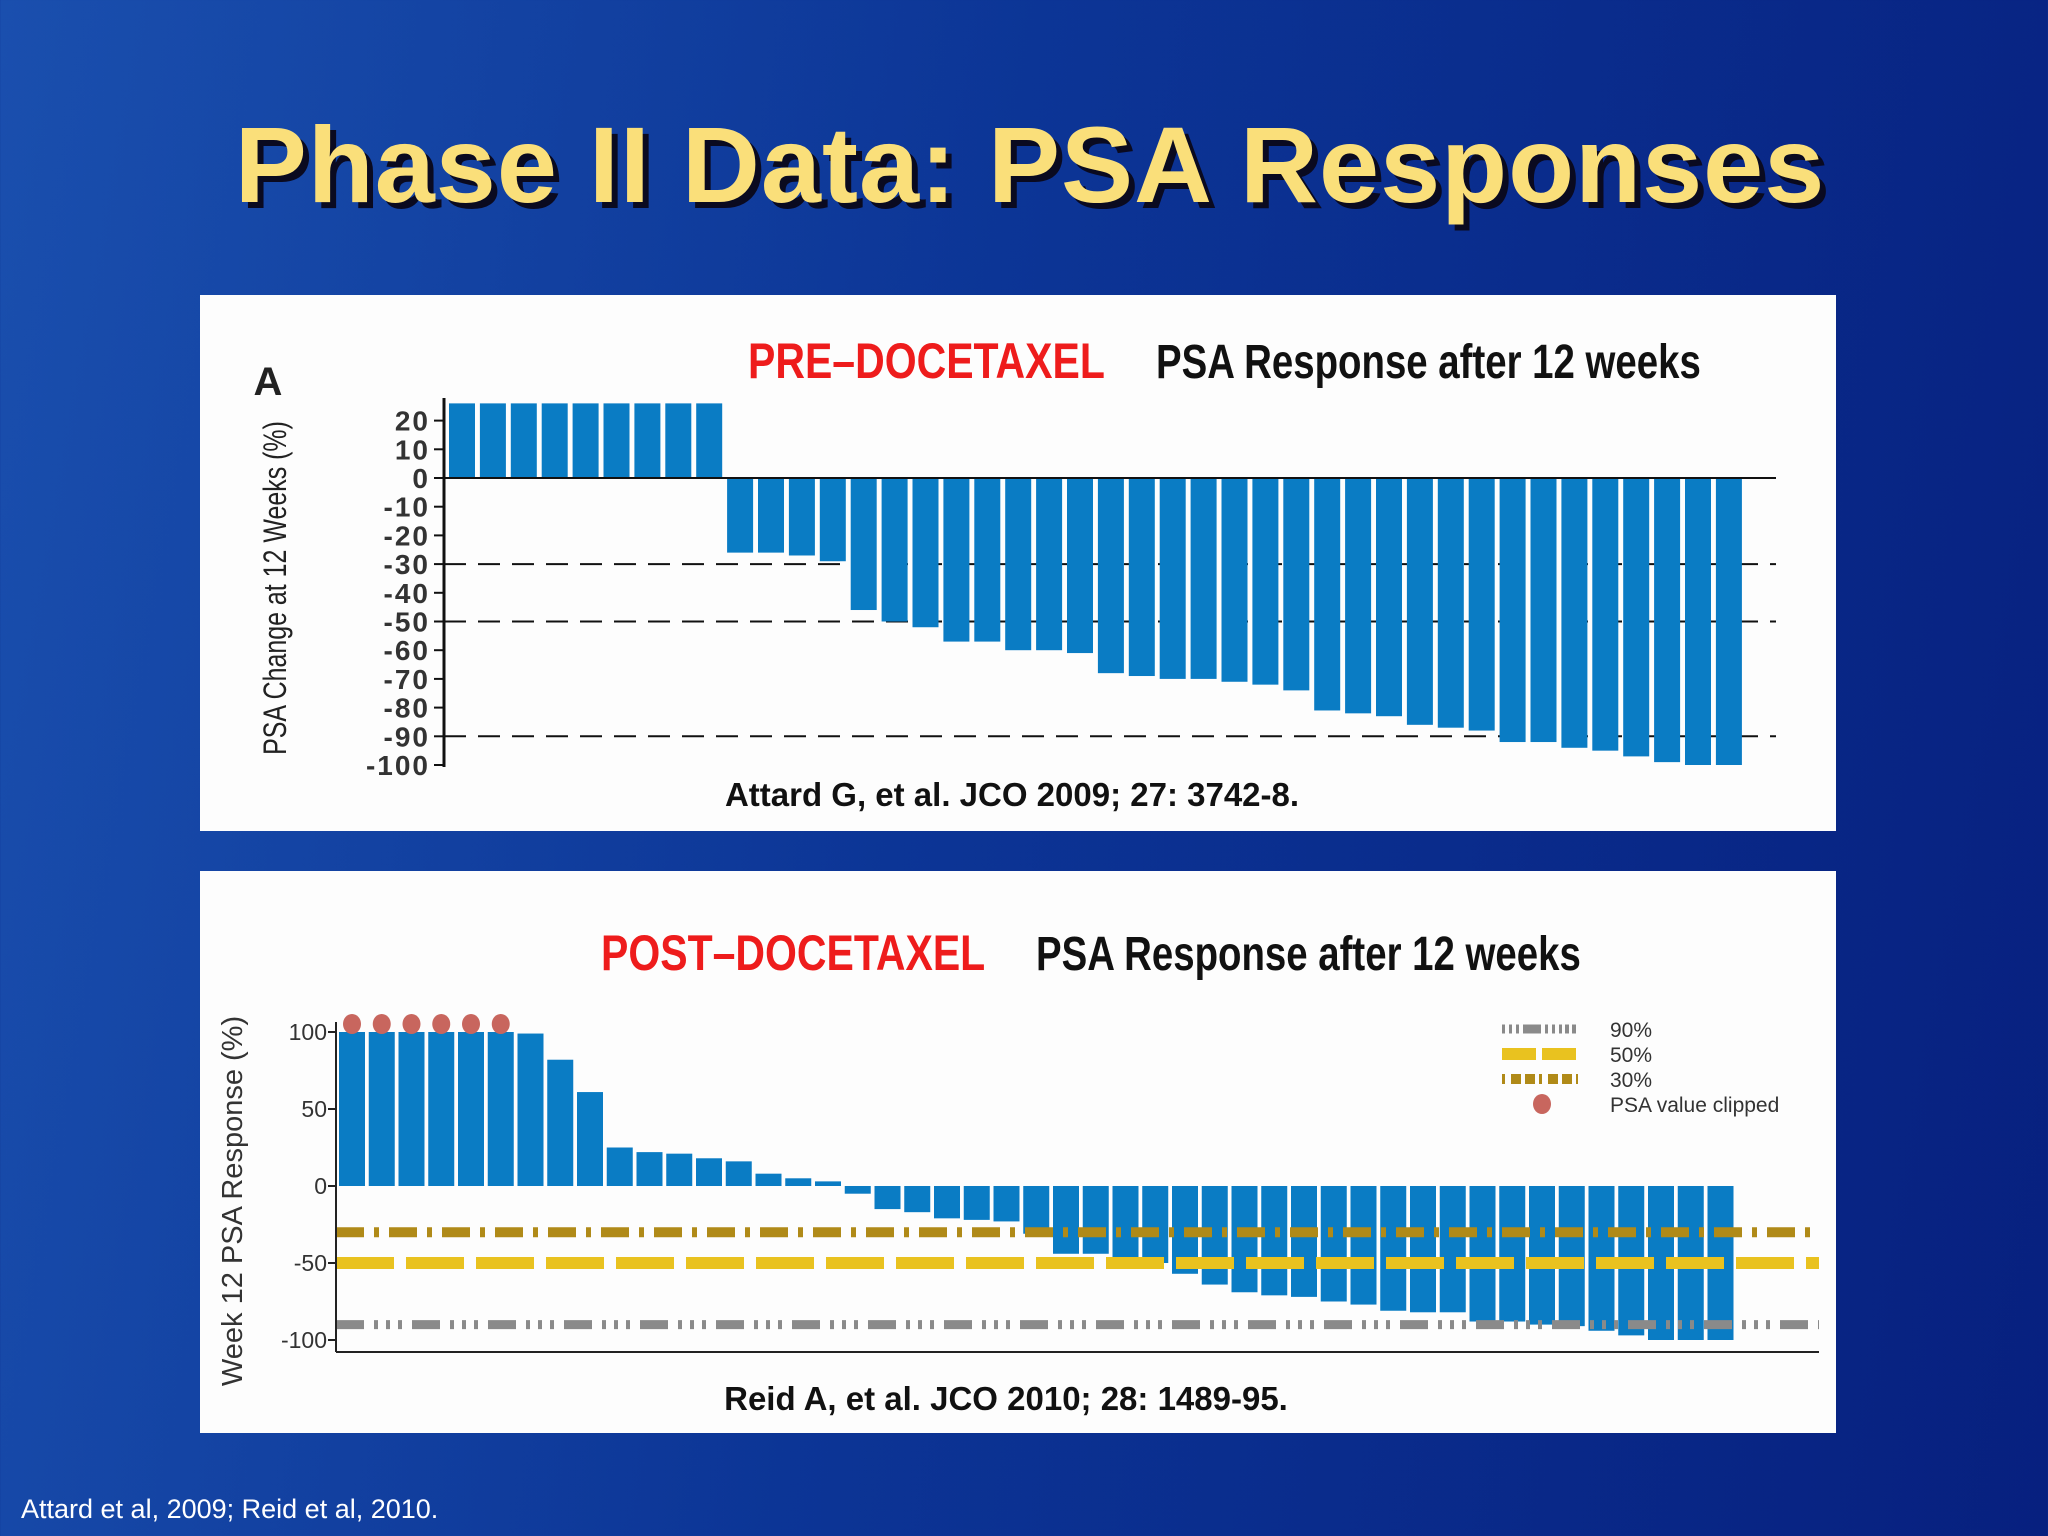  Describe the element at coordinates (1006, 1398) in the screenshot. I see `citation: Reid A, et al. JCO 2010; 28: 1489-95.` at that location.